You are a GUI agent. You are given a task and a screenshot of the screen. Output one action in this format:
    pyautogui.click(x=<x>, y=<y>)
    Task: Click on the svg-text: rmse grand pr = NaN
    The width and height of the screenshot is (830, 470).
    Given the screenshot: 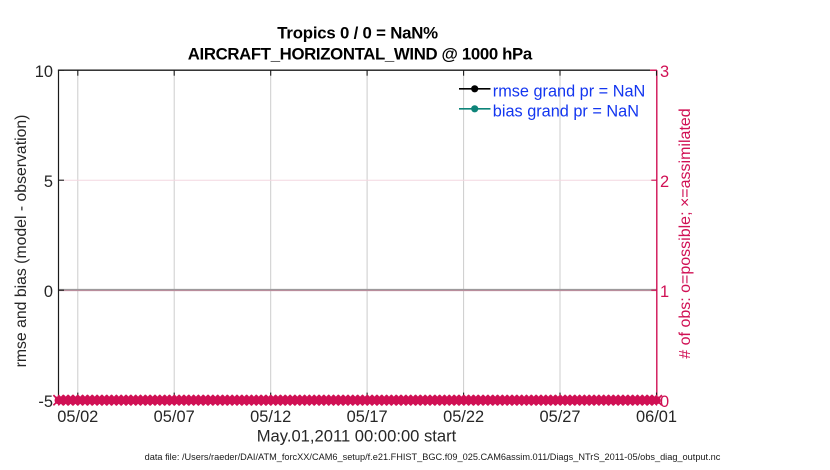 What is the action you would take?
    pyautogui.click(x=569, y=92)
    